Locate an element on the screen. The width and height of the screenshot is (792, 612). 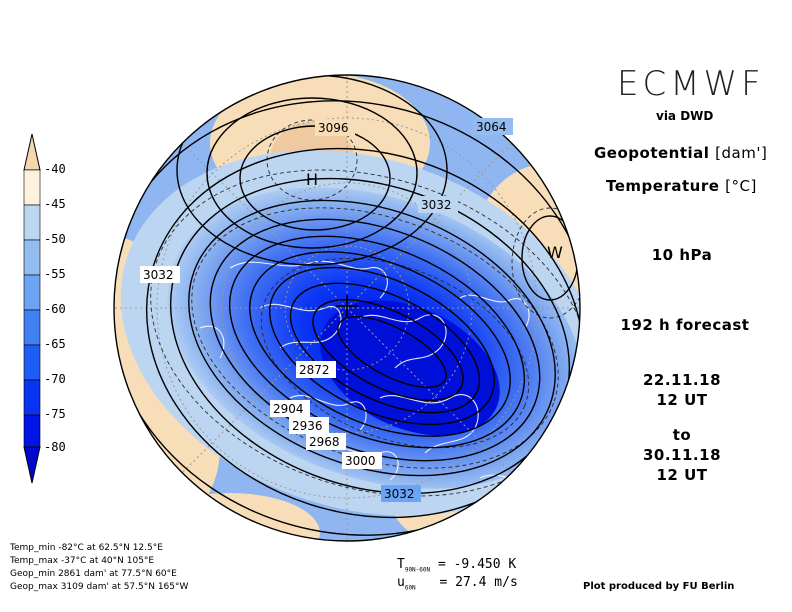
wind-index-value: = 27.4 m/s is located at coordinates (478, 582).